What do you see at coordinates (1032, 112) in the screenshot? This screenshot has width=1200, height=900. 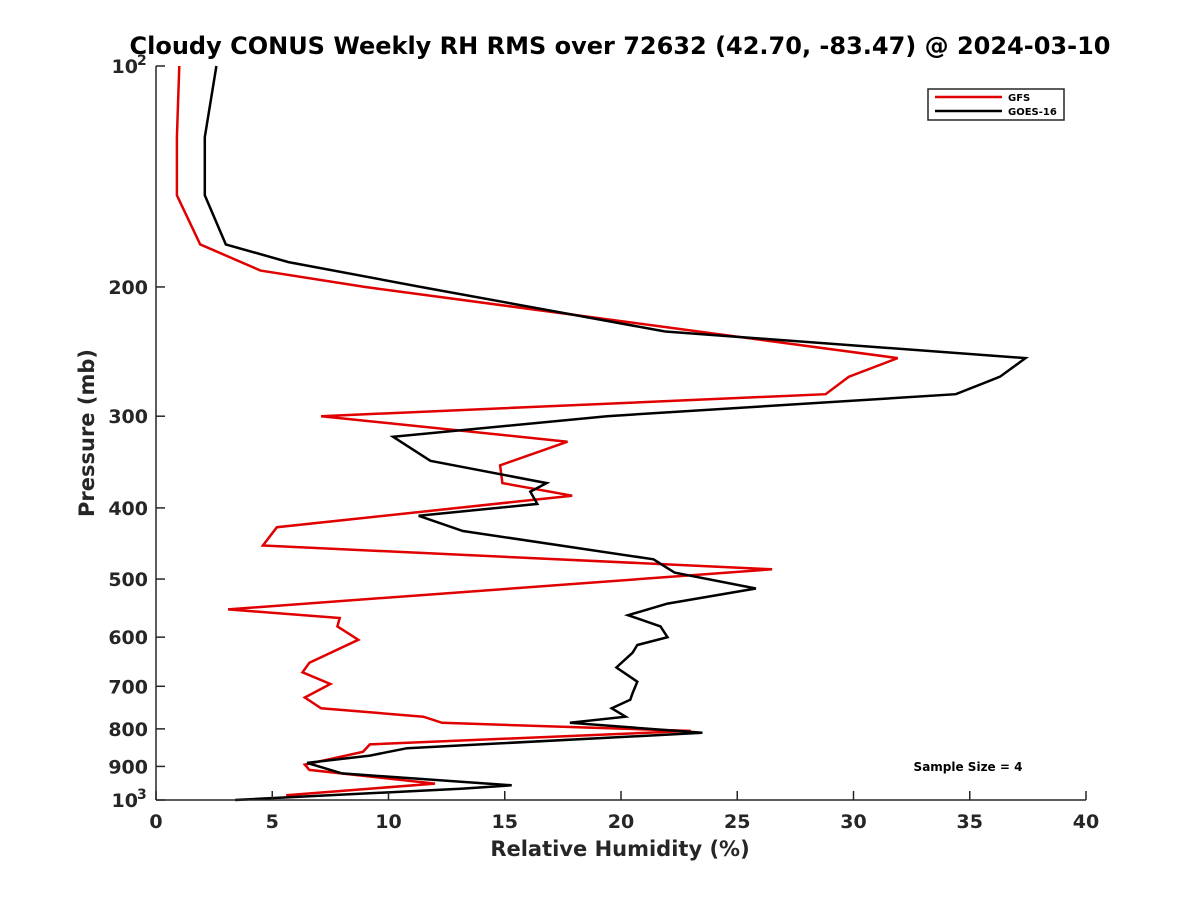 I see `legend-label: GOES-16` at bounding box center [1032, 112].